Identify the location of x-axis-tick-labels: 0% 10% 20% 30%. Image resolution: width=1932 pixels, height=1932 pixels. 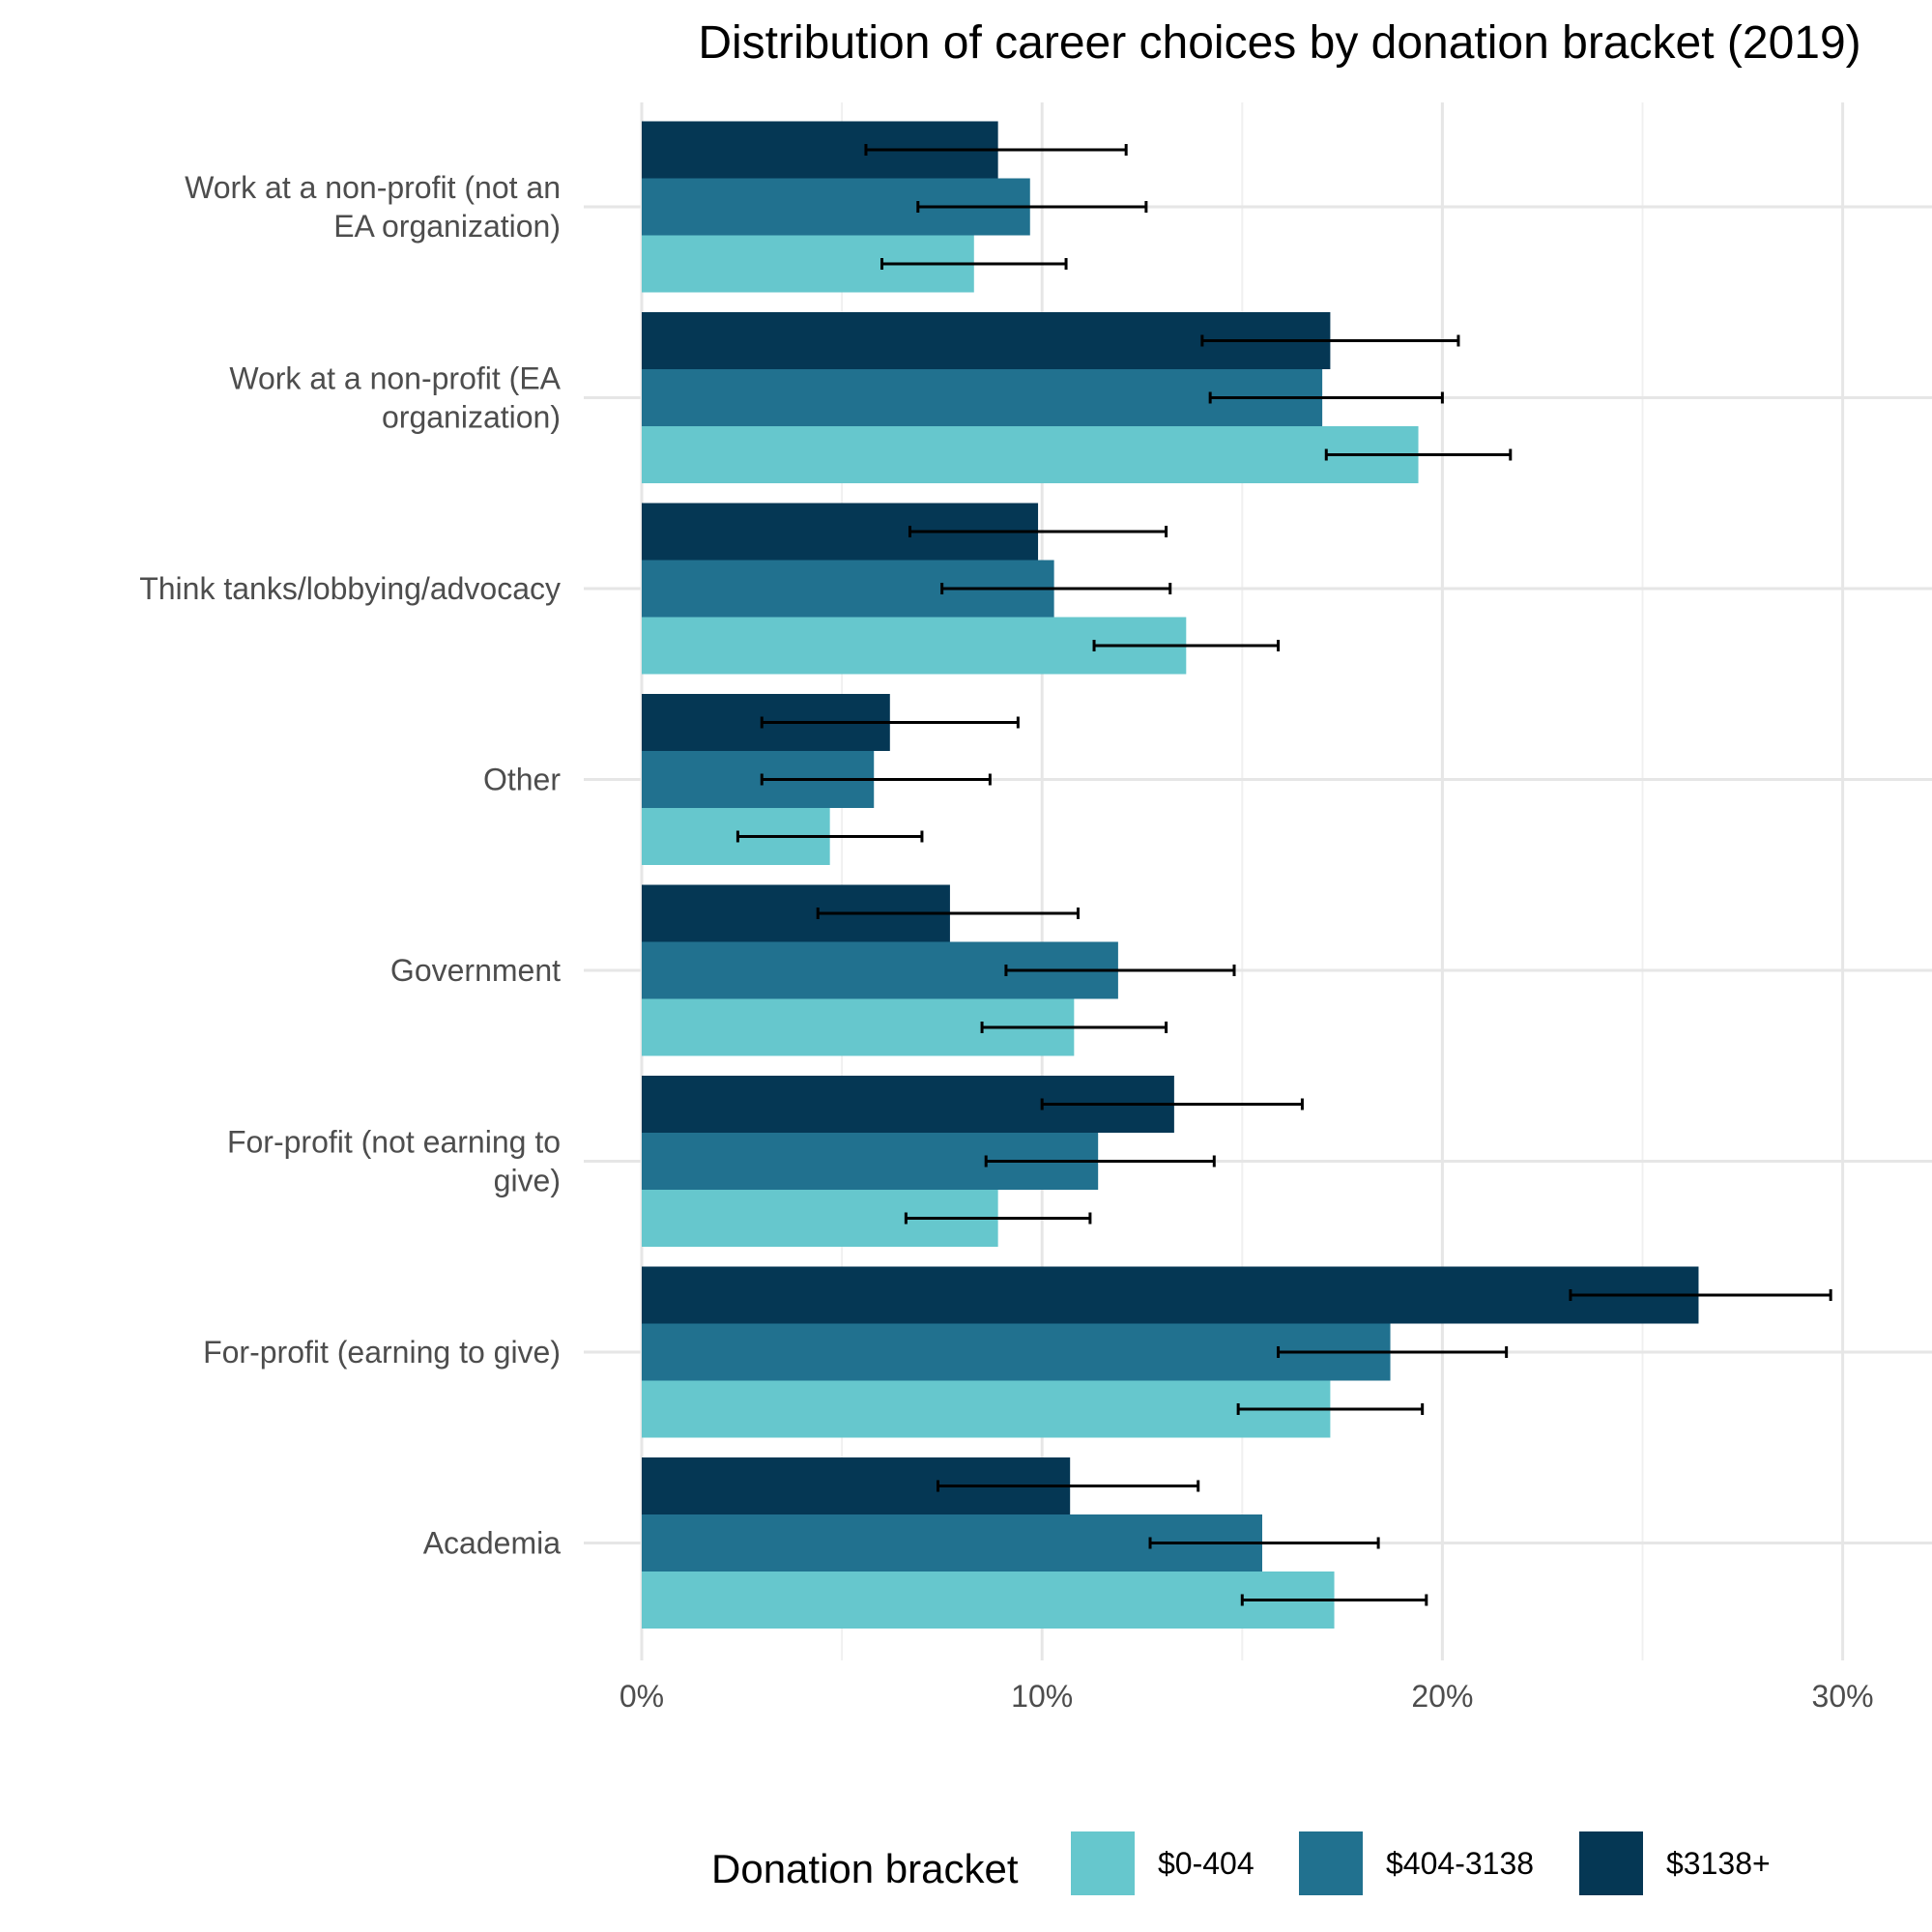
(1247, 1696).